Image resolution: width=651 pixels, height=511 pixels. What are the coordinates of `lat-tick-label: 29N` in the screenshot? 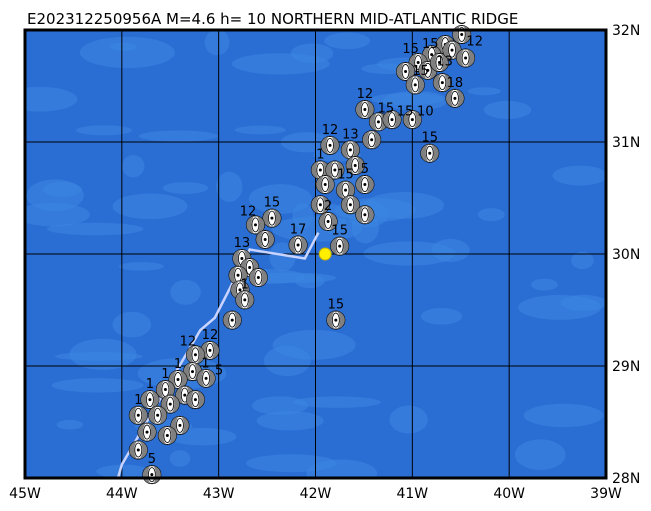 It's located at (626, 367).